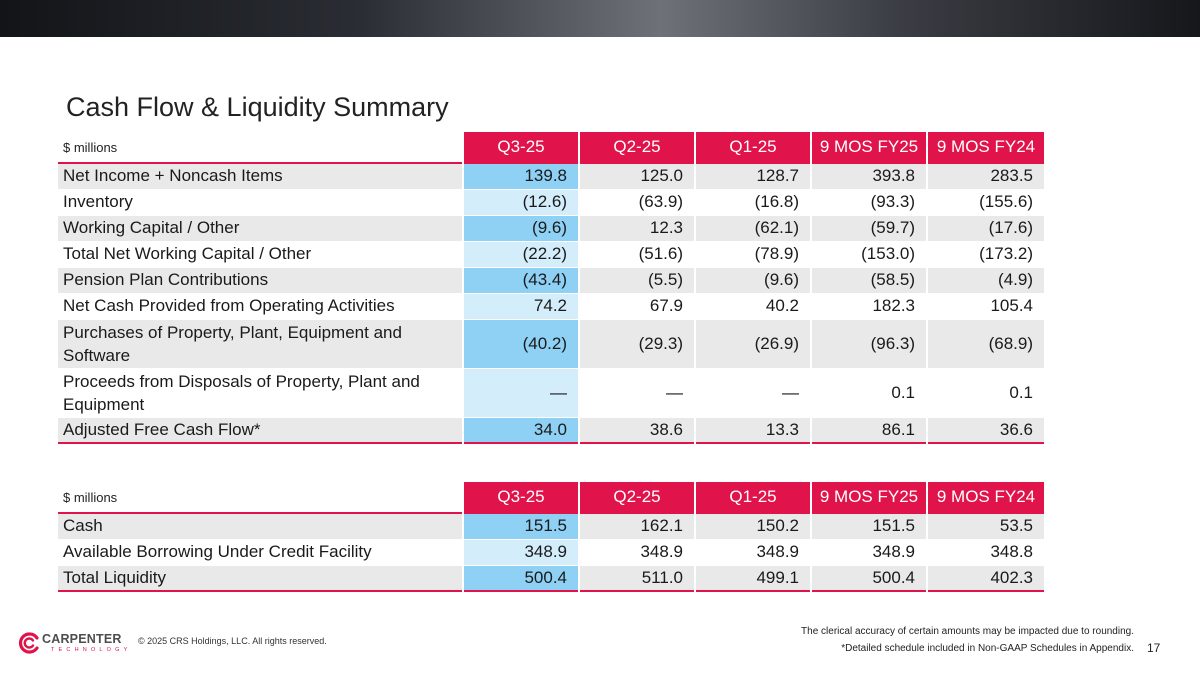 The image size is (1200, 675). I want to click on cell-value: (58.5), so click(868, 280).